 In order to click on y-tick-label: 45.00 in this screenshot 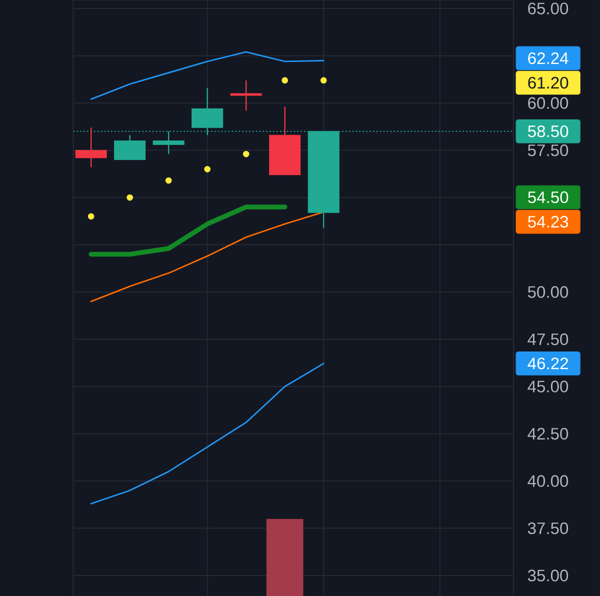, I will do `click(548, 386)`.